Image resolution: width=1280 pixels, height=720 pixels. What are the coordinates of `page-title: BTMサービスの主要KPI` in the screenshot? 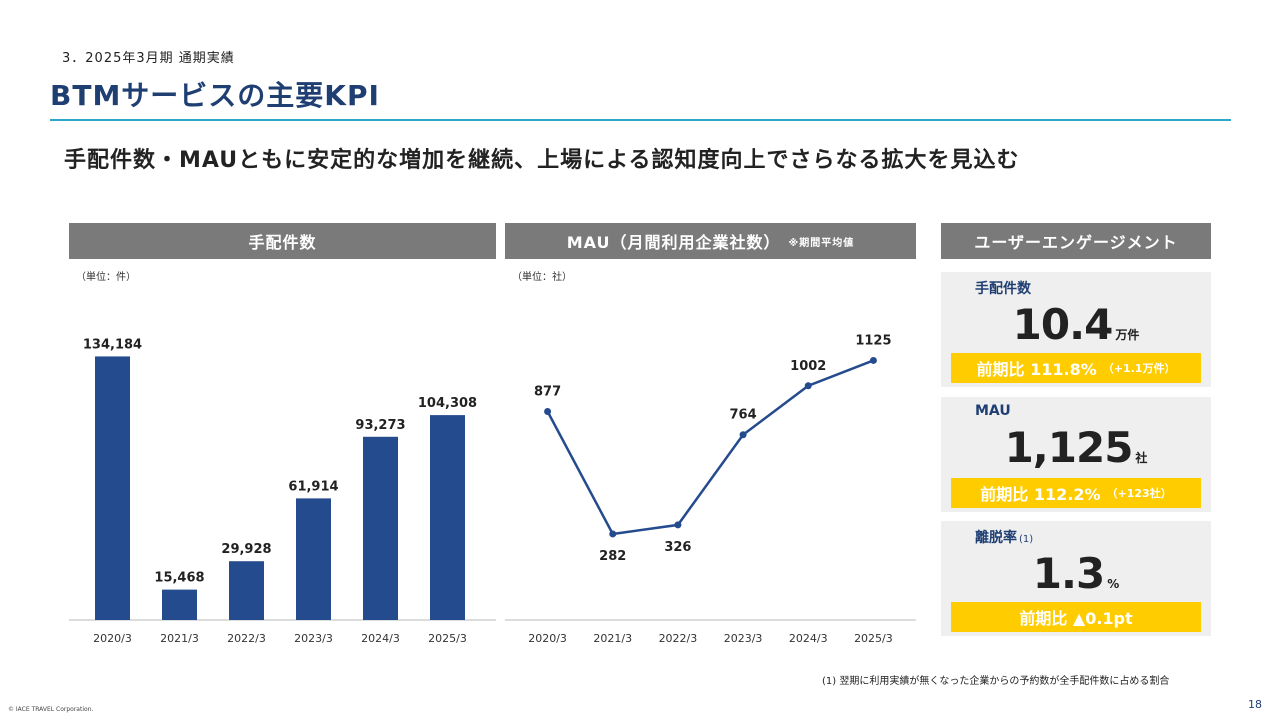 It's located at (215, 95).